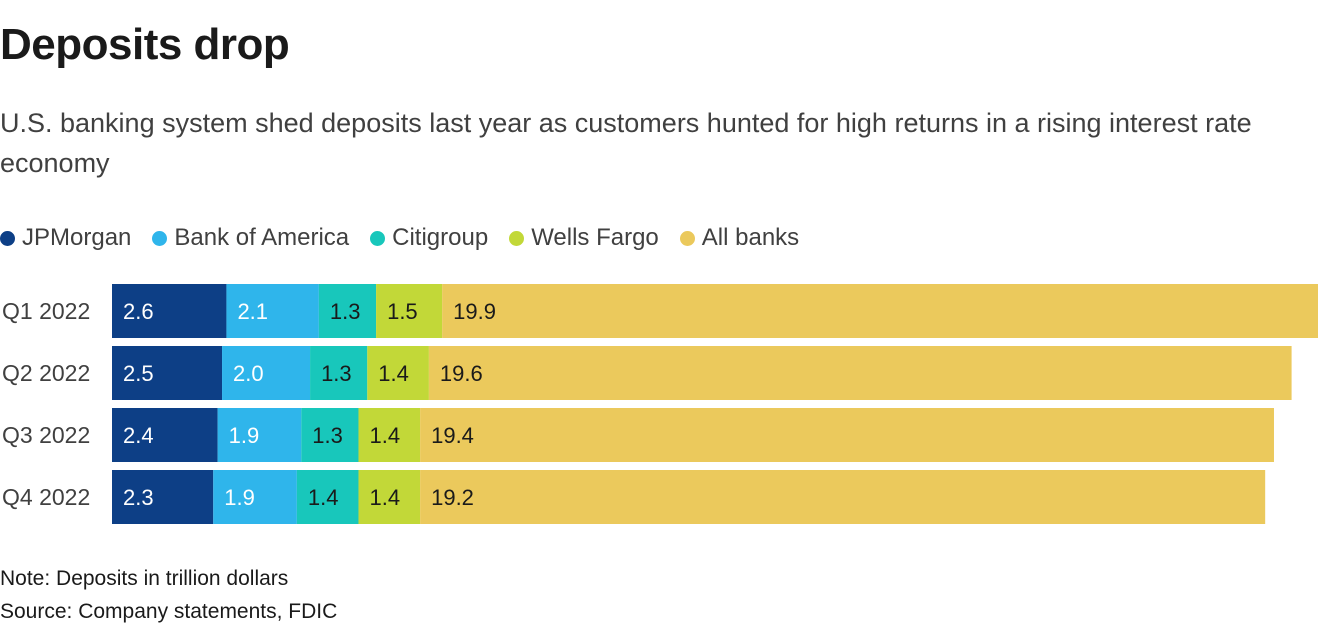 Image resolution: width=1320 pixels, height=634 pixels. I want to click on legend-label: Citigroup, so click(440, 237).